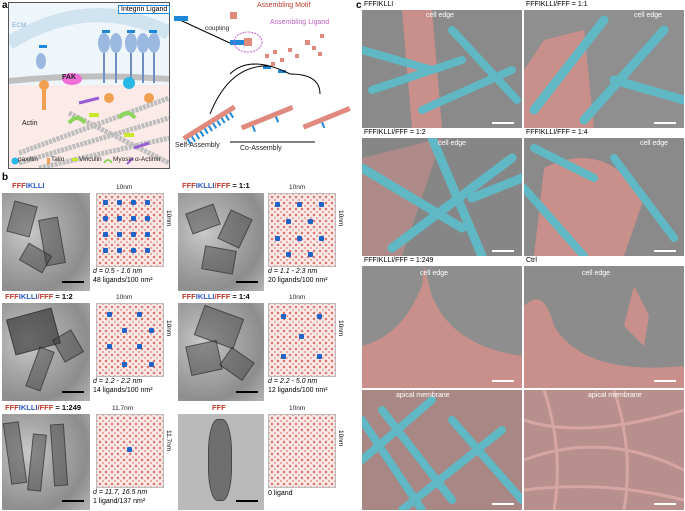  I want to click on fak-label: FAK, so click(69, 77).